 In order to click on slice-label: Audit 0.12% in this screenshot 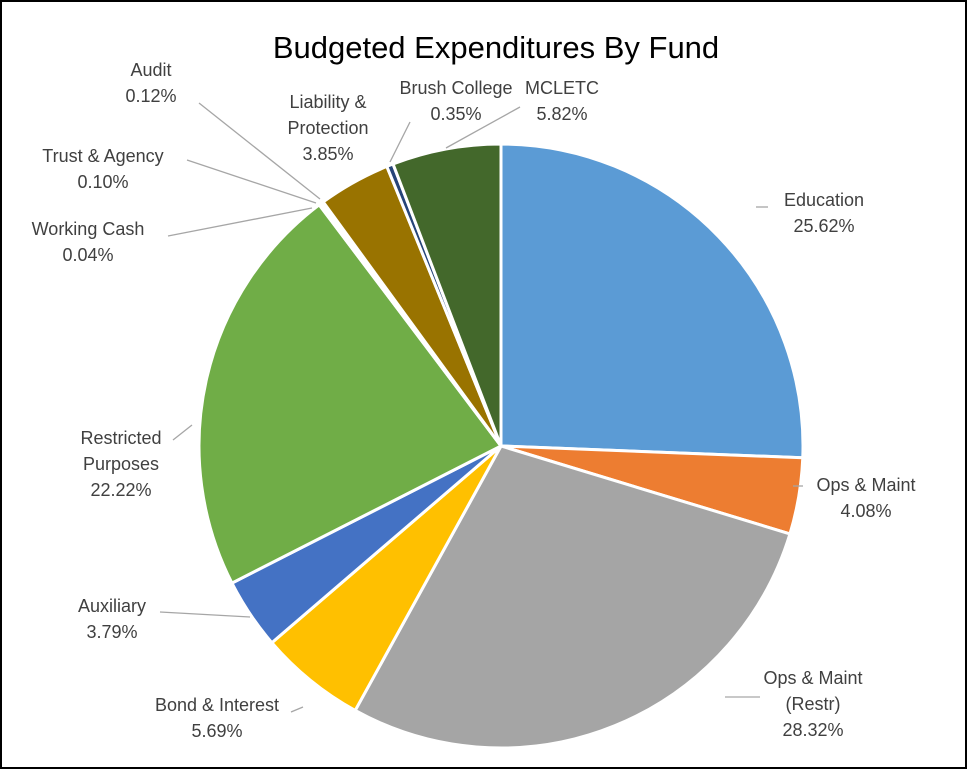, I will do `click(150, 83)`.